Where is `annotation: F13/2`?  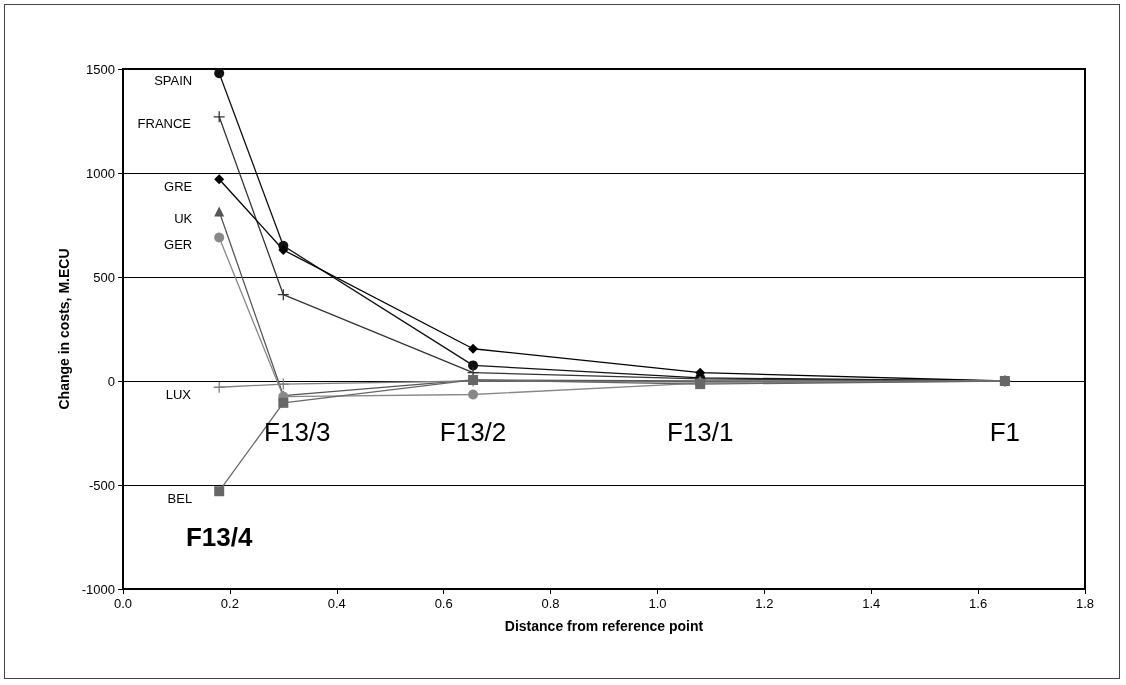
annotation: F13/2 is located at coordinates (473, 432).